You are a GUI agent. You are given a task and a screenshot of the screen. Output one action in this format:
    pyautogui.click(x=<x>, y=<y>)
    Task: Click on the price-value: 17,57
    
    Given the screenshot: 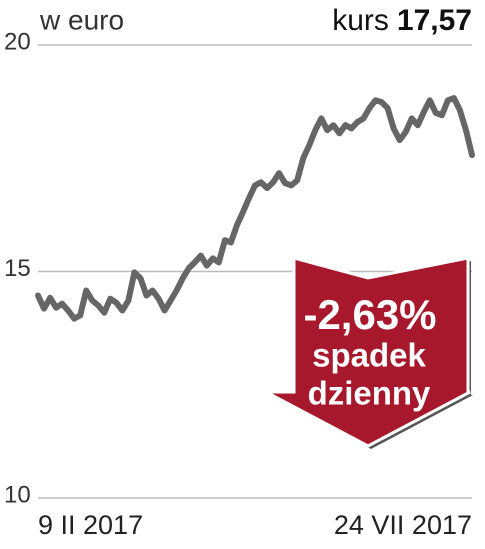 What is the action you would take?
    pyautogui.click(x=434, y=20)
    